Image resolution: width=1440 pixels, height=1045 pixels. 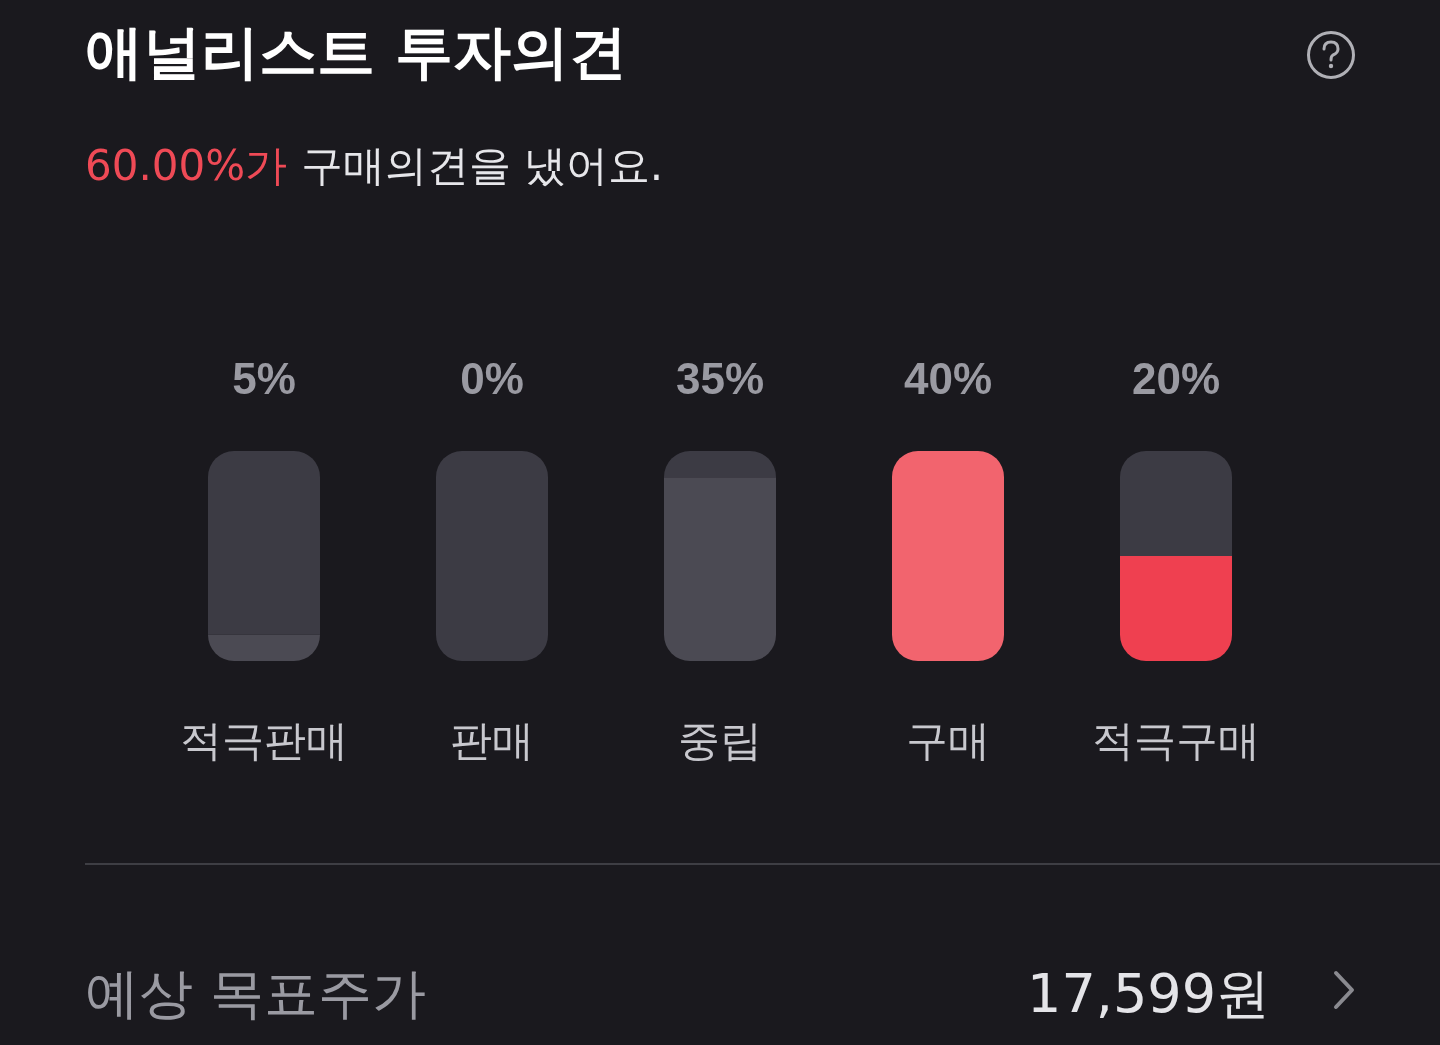 What do you see at coordinates (374, 165) in the screenshot?
I see `chart-subtitle: 60.00%가 구매의견을 냈어요.` at bounding box center [374, 165].